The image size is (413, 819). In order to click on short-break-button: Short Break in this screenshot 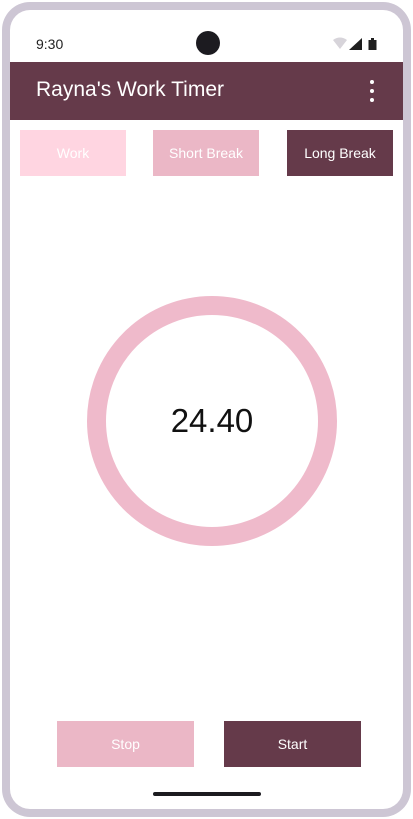, I will do `click(206, 153)`.